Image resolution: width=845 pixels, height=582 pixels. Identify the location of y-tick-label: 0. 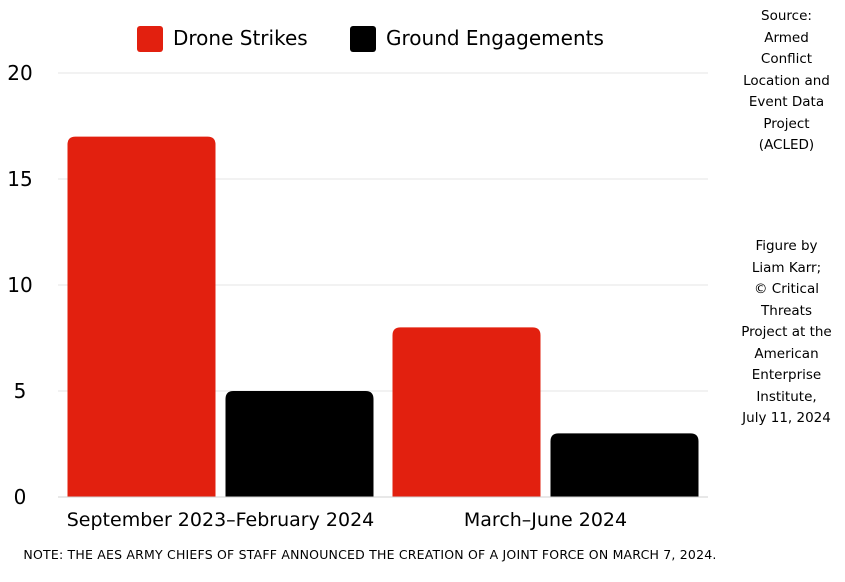
(20, 497).